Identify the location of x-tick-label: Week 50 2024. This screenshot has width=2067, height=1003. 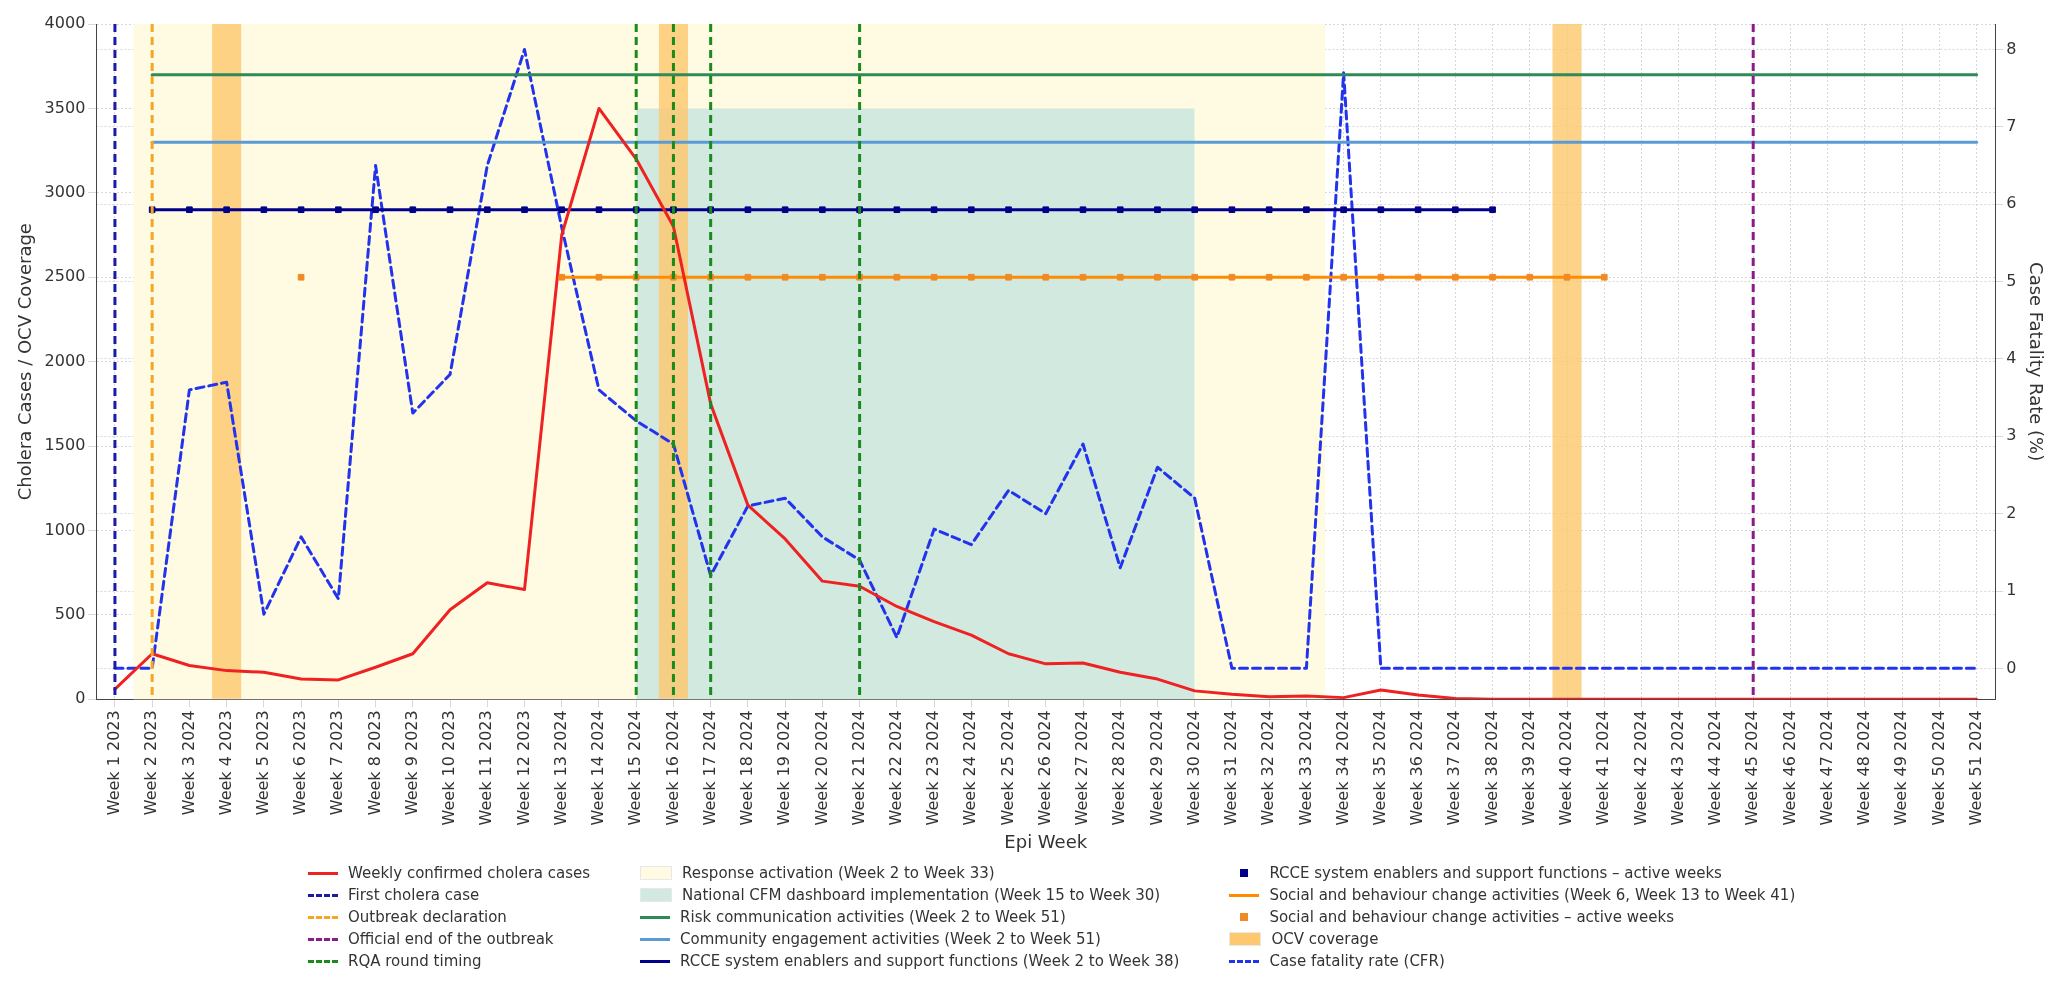
(1938, 768).